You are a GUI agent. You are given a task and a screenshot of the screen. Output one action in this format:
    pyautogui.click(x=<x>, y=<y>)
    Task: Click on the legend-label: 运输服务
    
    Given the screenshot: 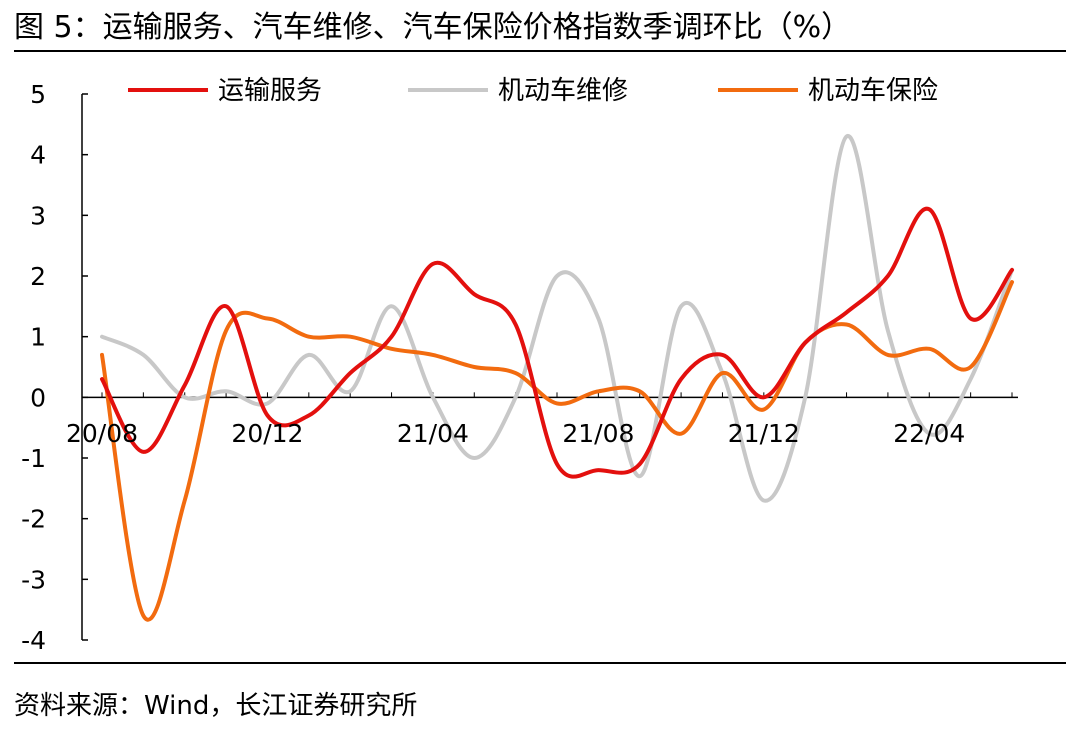 What is the action you would take?
    pyautogui.click(x=270, y=91)
    